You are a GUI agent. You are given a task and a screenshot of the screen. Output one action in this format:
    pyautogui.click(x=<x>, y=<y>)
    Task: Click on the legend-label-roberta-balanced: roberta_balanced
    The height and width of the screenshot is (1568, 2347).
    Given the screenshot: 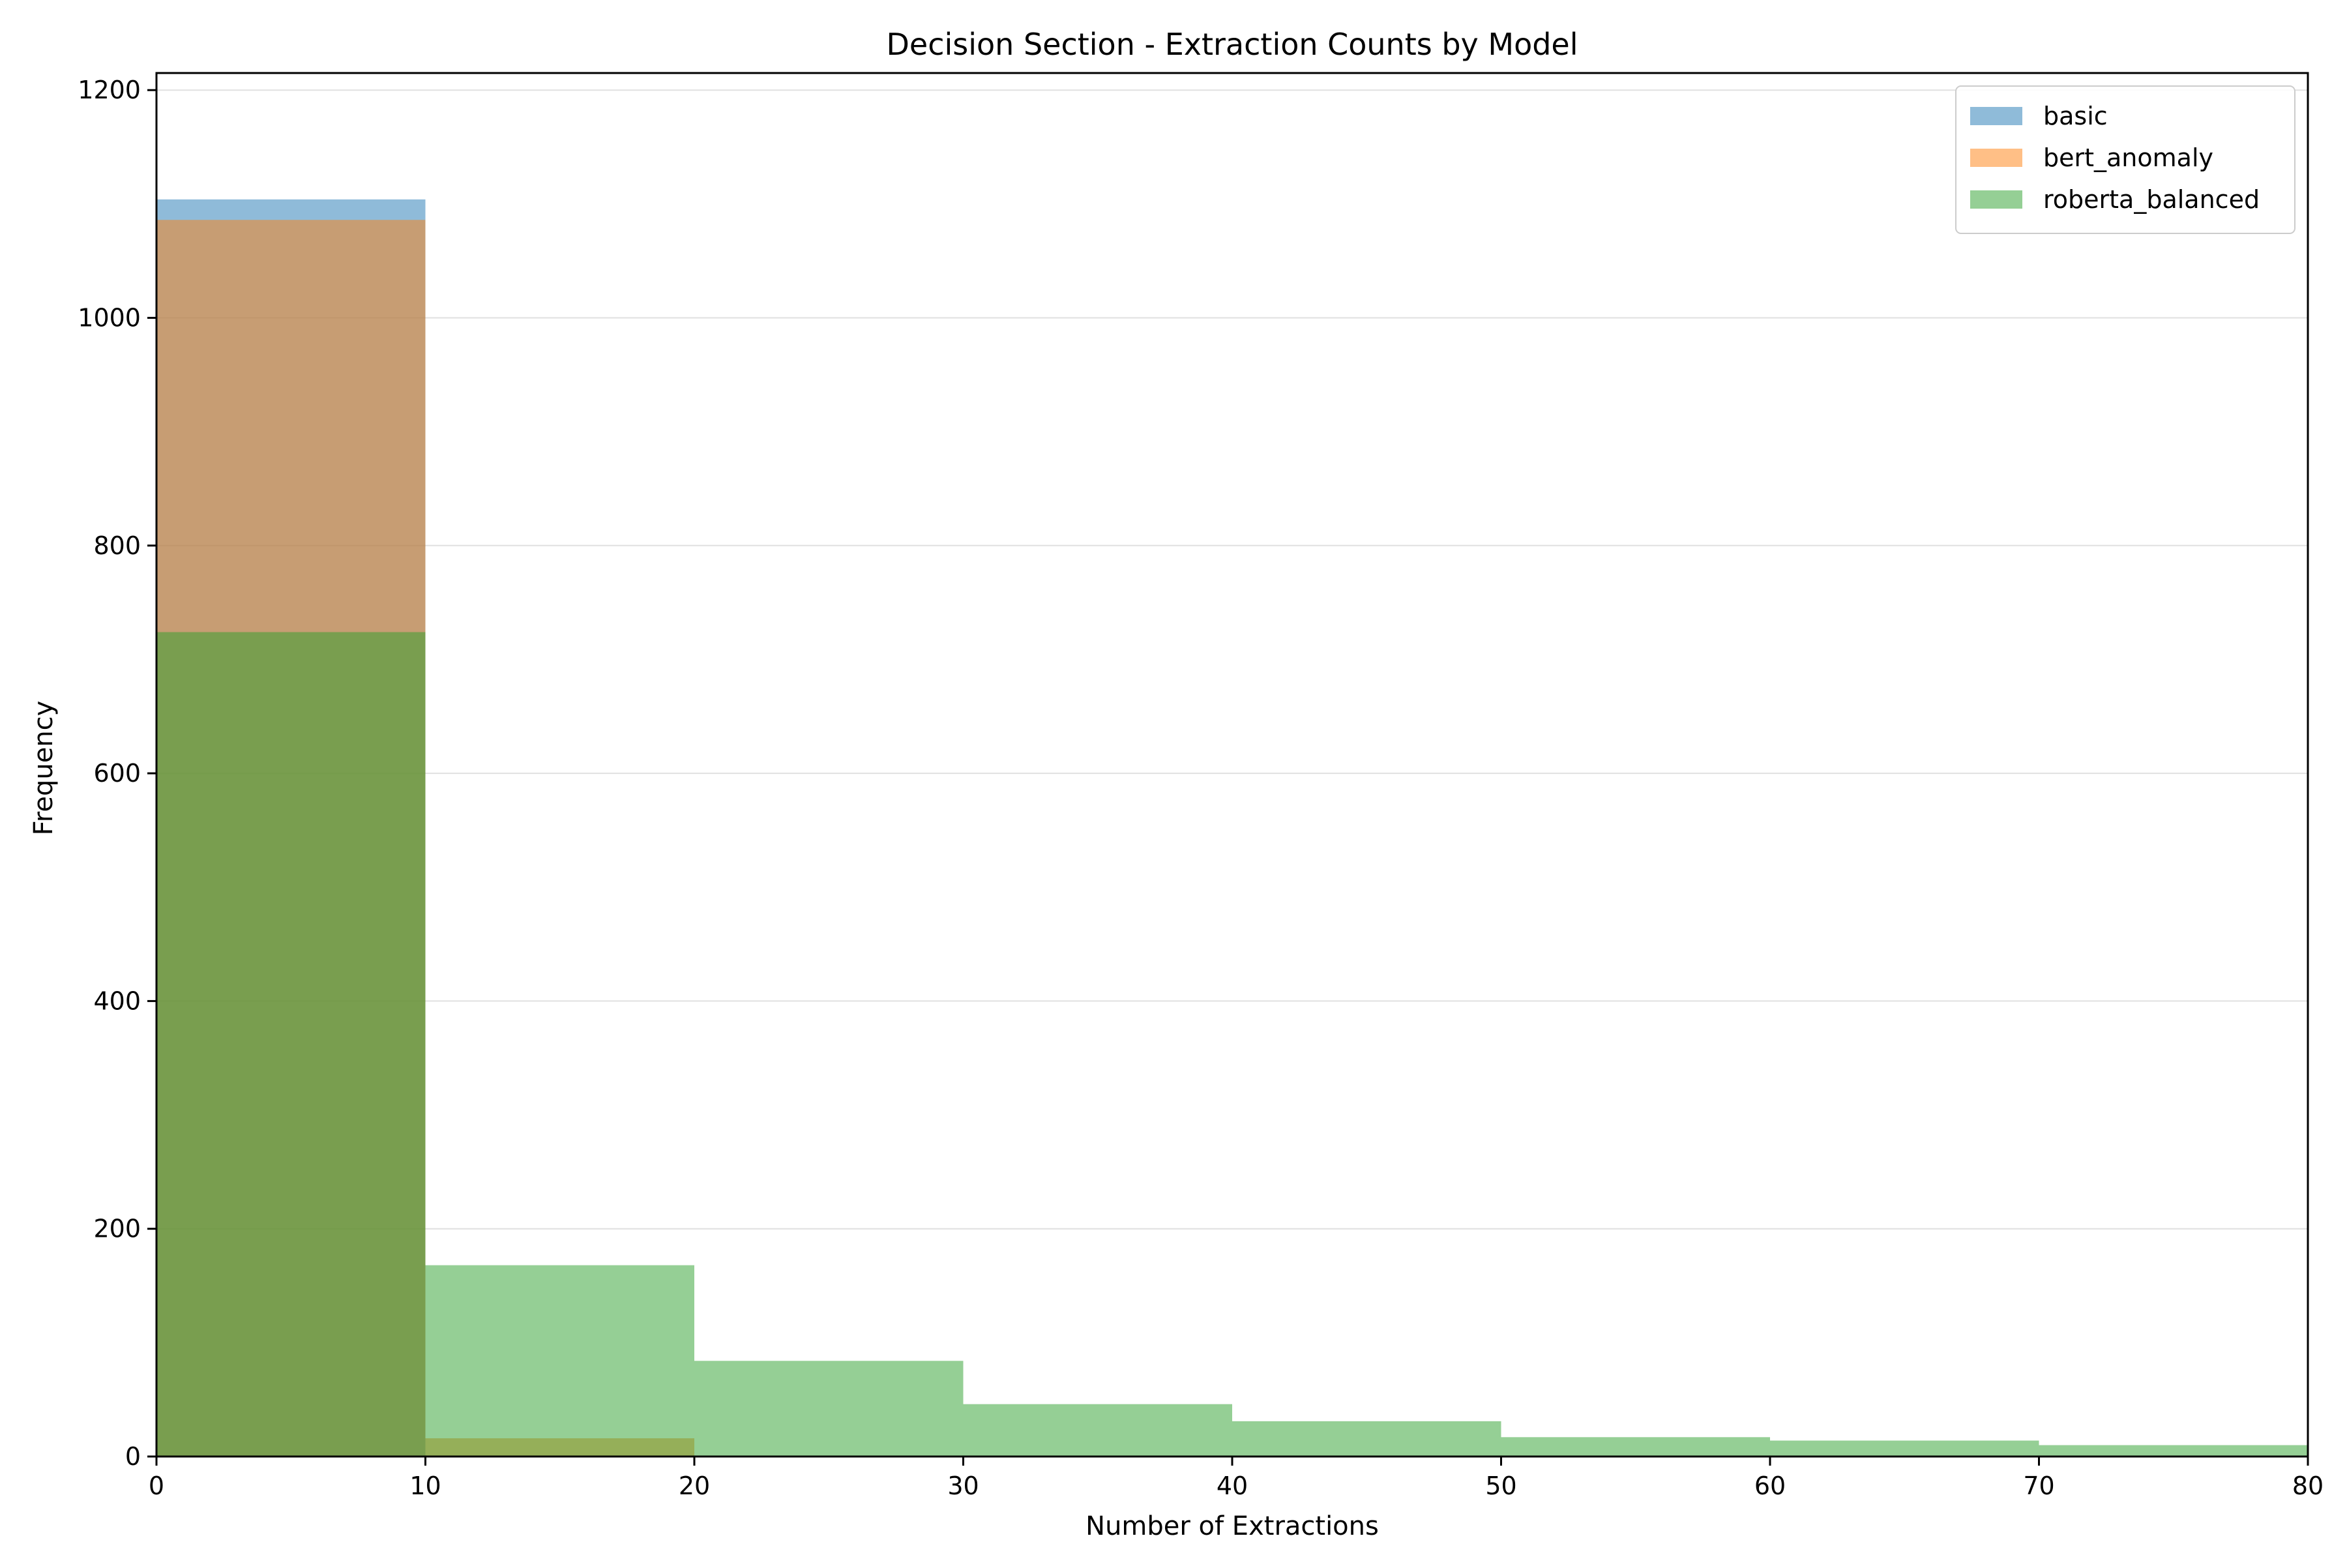 What is the action you would take?
    pyautogui.click(x=2151, y=200)
    